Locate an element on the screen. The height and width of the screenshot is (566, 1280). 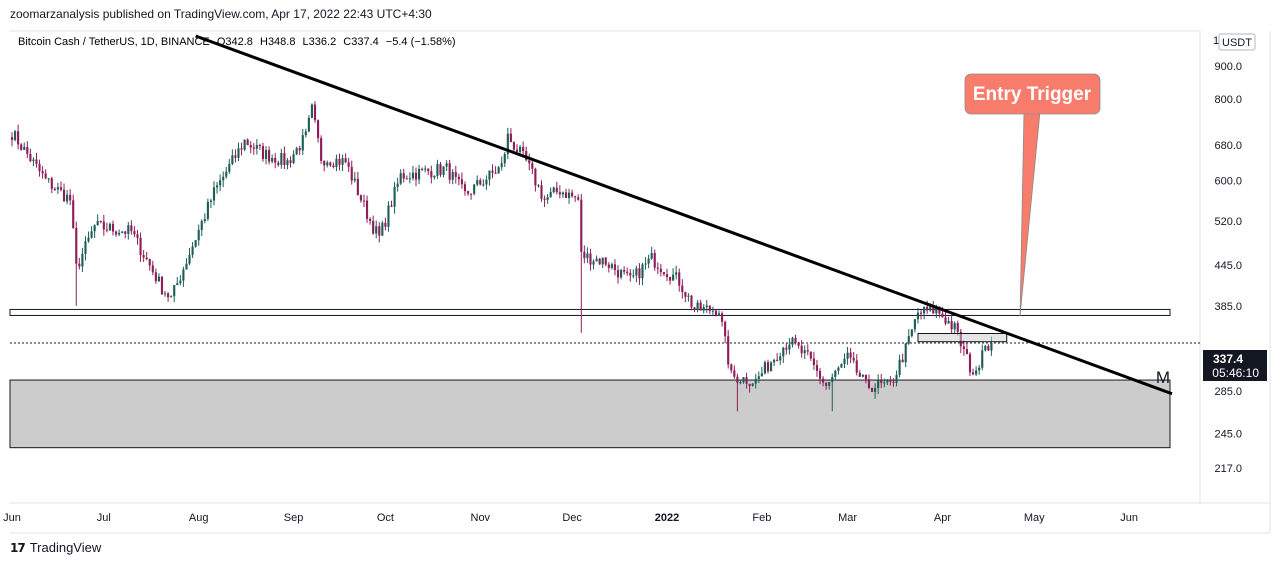
bar-countdown: 05:46:10 is located at coordinates (1235, 373).